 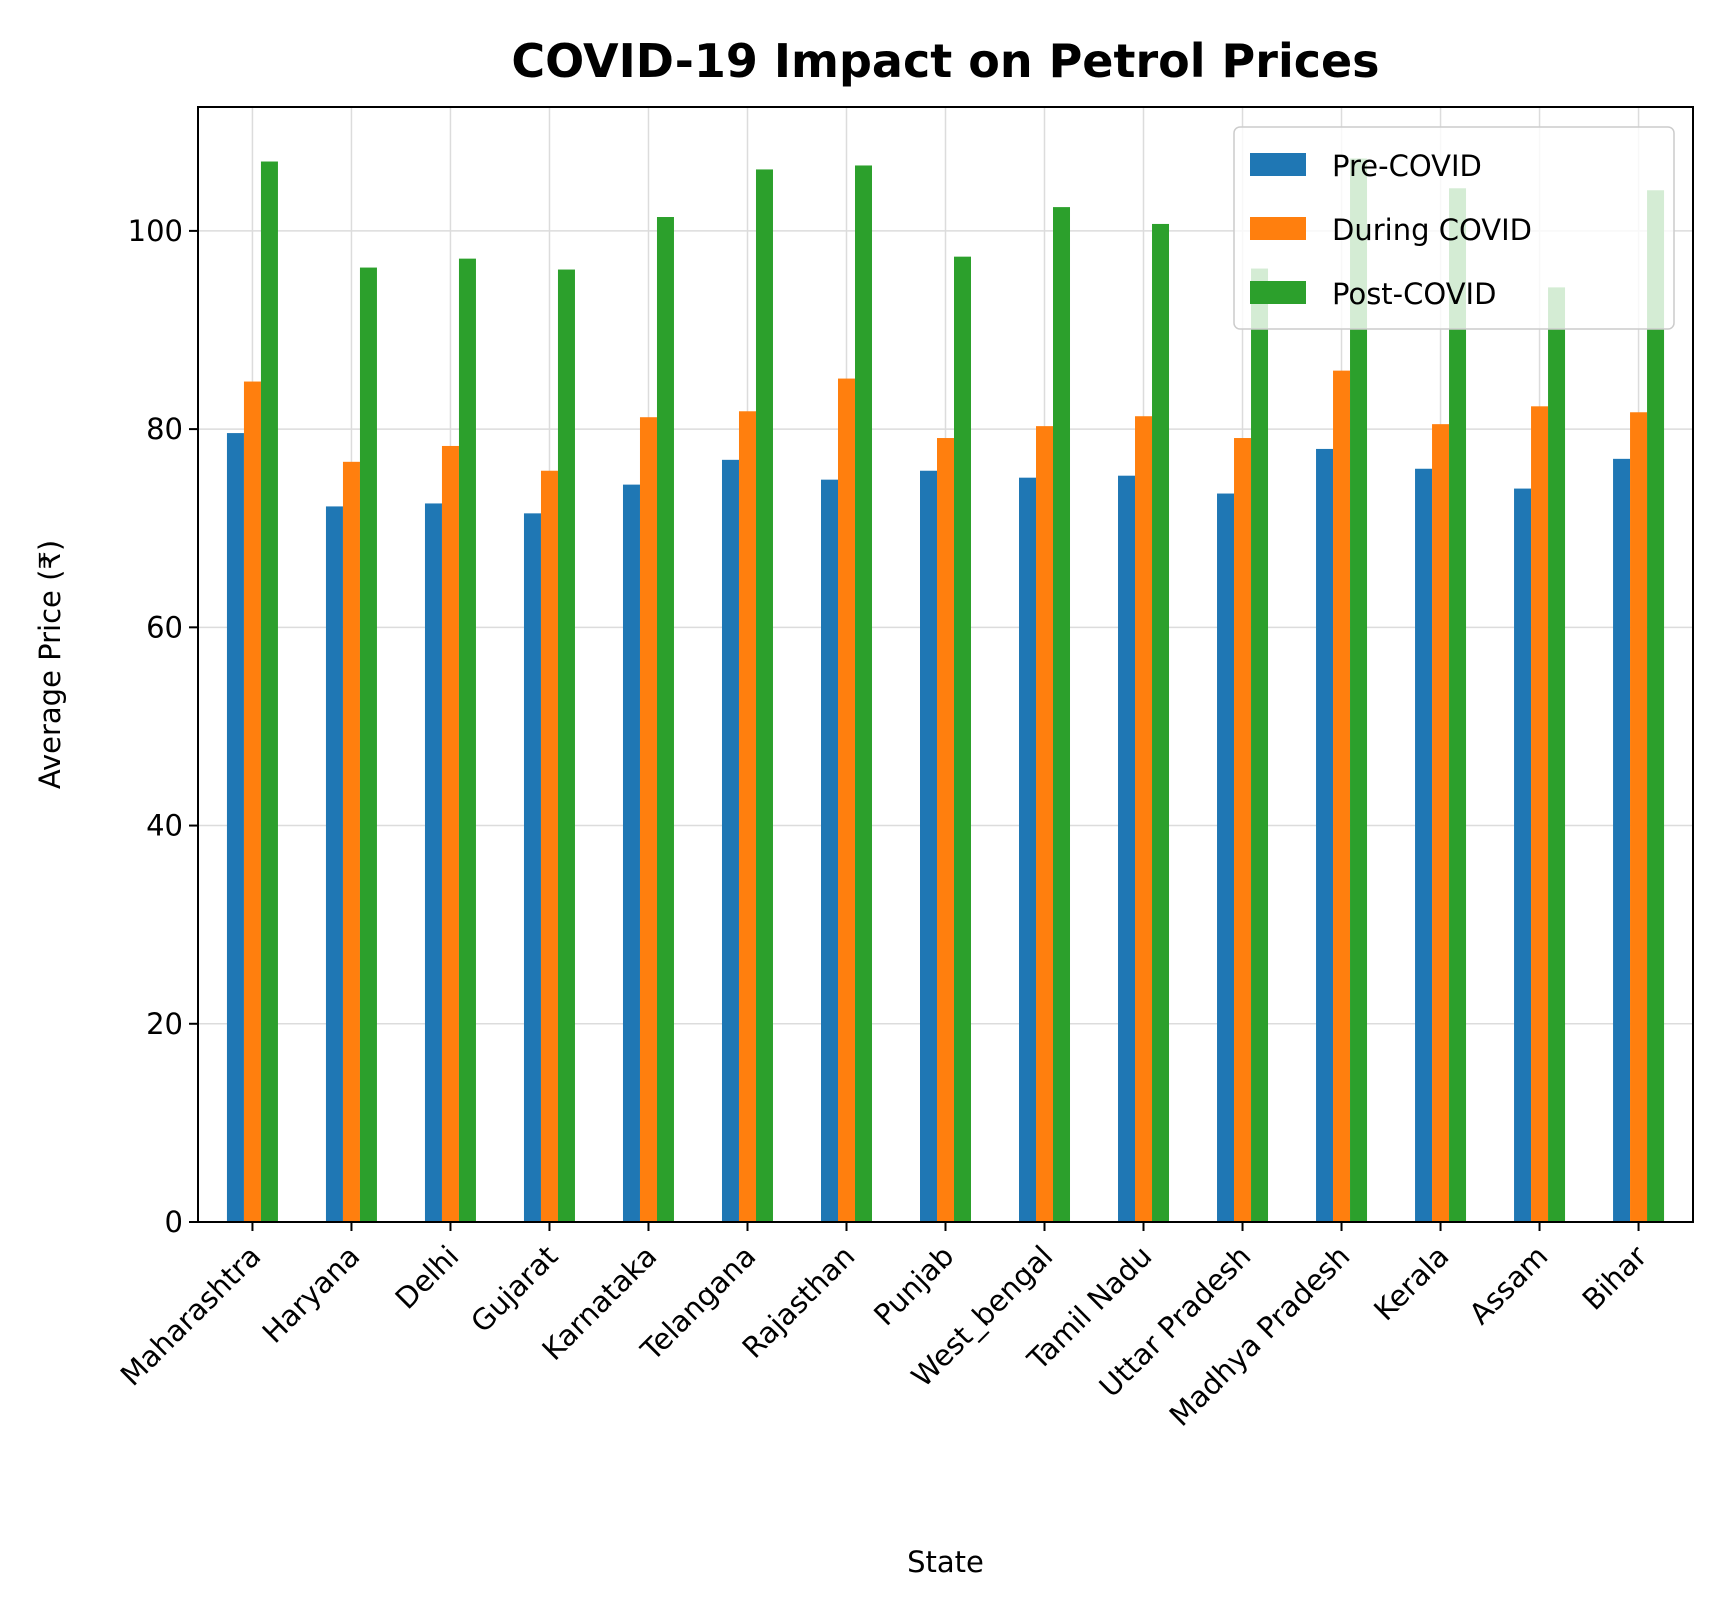 I want to click on legend-label: During COVID, so click(x=1432, y=230).